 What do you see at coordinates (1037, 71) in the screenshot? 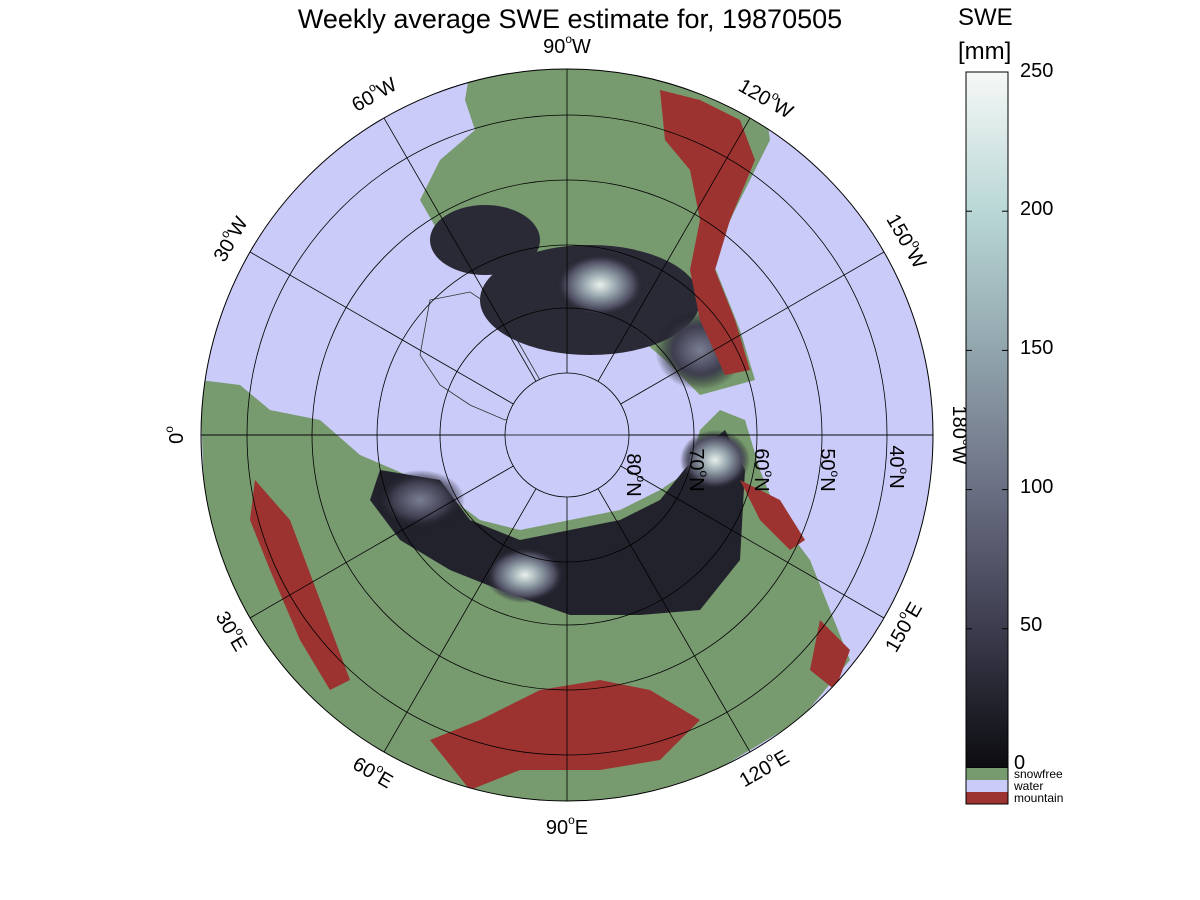
I see `colorbar-tick-label: 250` at bounding box center [1037, 71].